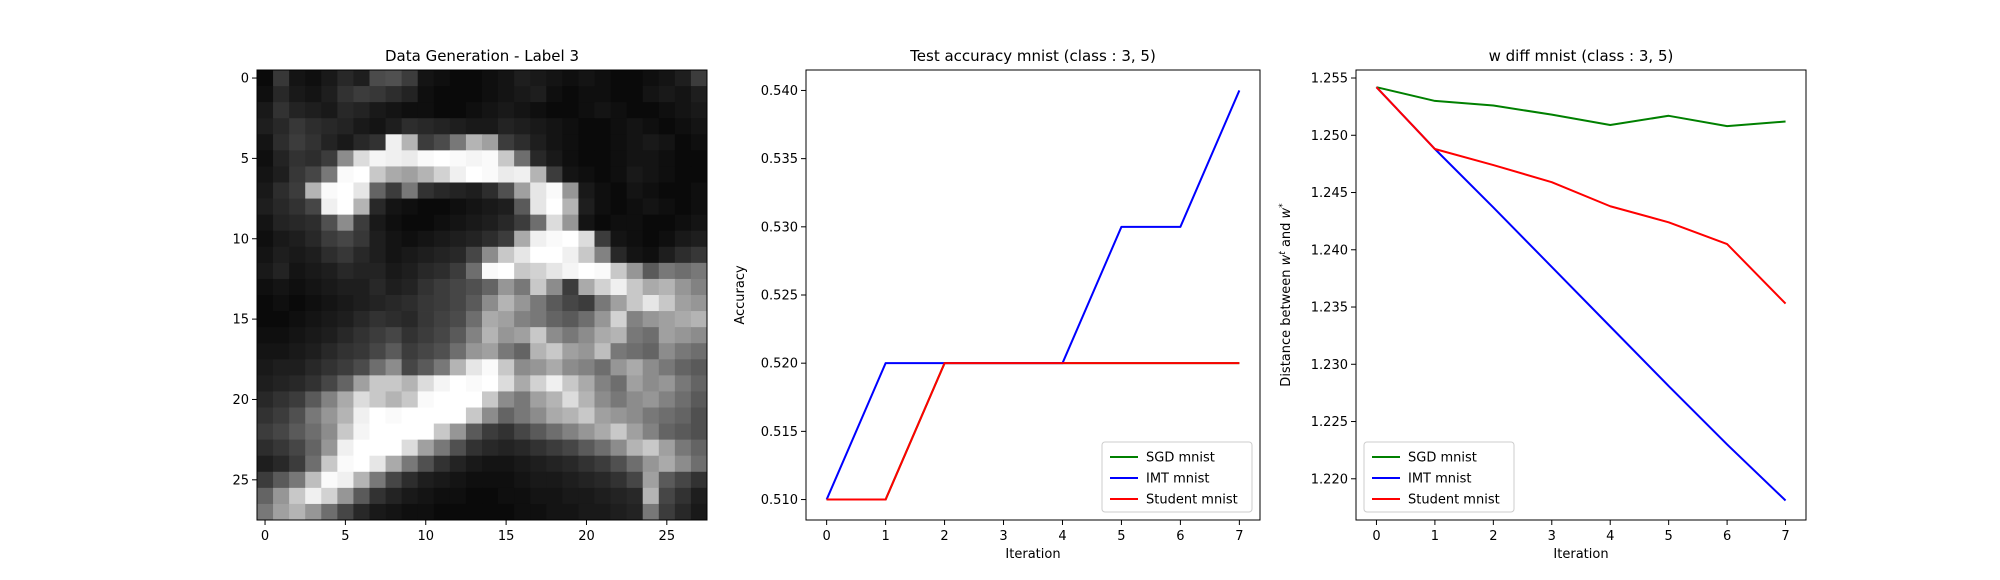 This screenshot has height=580, width=2000. Describe the element at coordinates (667, 536) in the screenshot. I see `heatmap-xtick-label: 25` at that location.